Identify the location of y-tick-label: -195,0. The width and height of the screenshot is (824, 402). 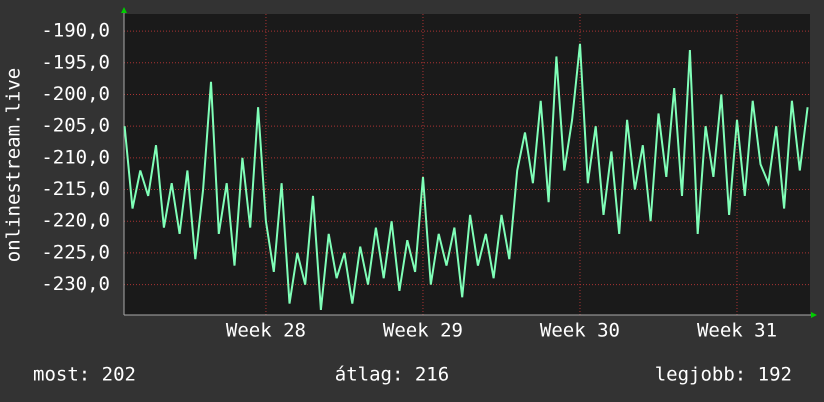
(75, 62).